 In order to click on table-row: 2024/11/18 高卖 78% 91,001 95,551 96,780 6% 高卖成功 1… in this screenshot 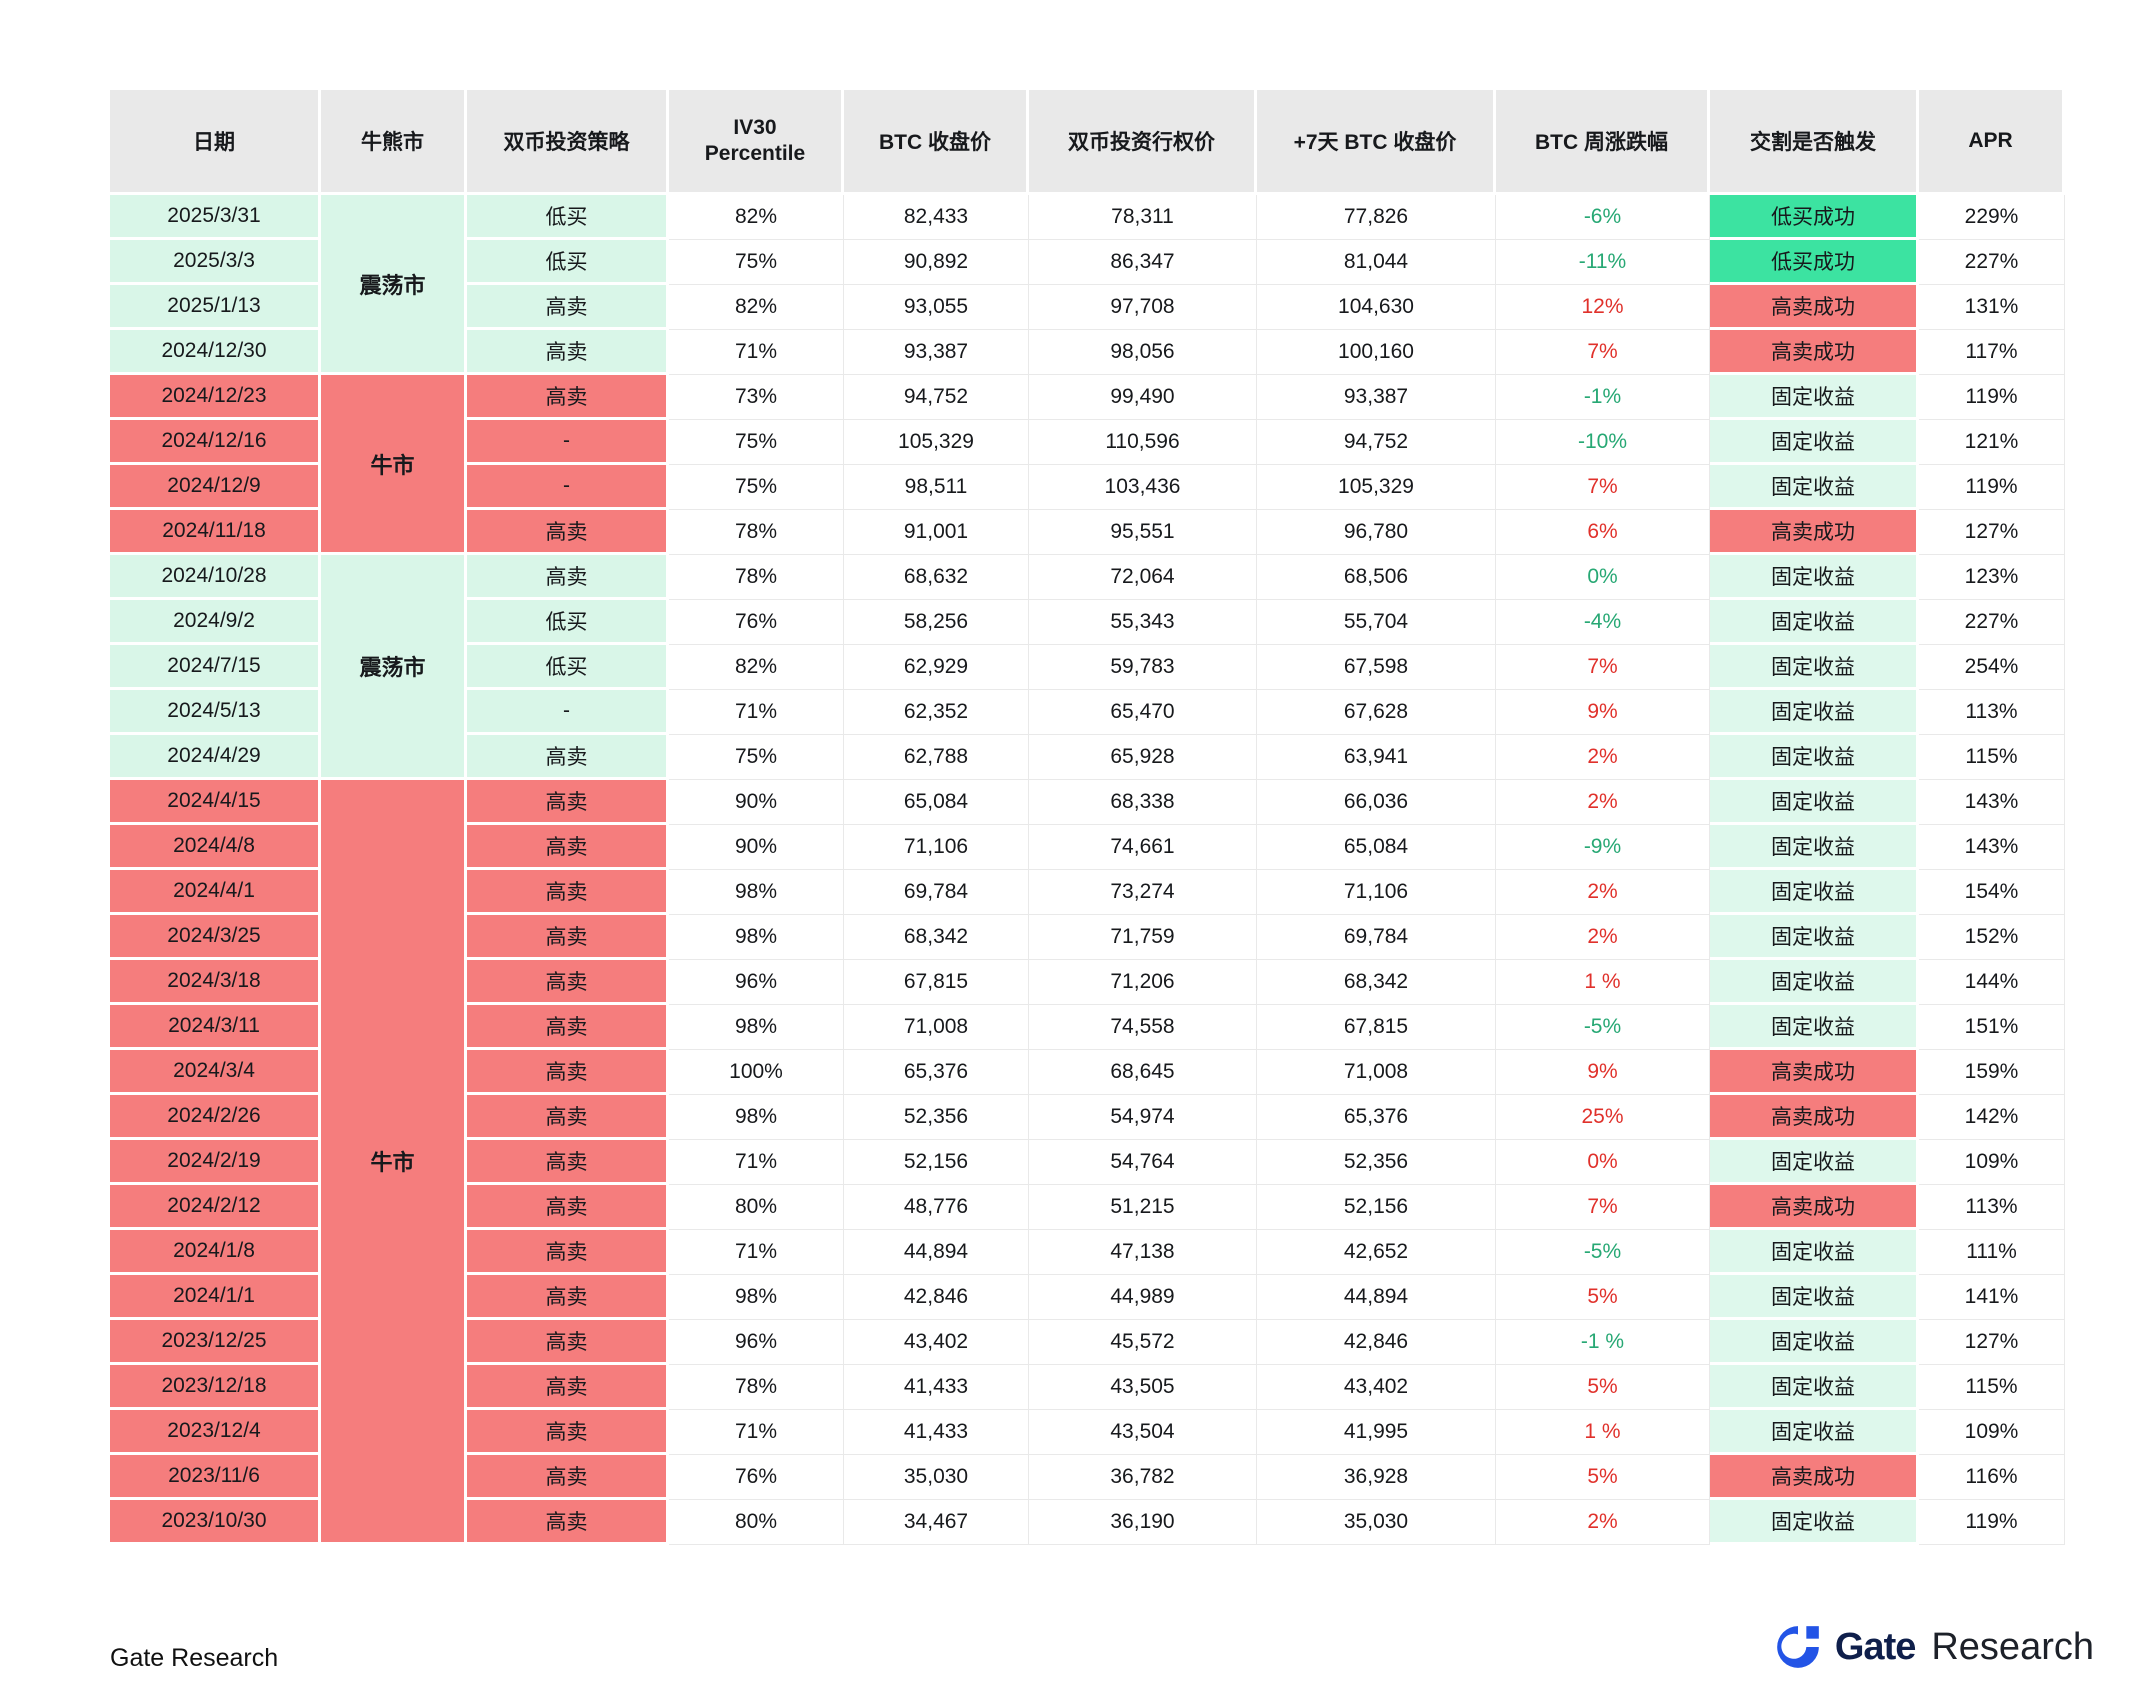, I will do `click(1087, 532)`.